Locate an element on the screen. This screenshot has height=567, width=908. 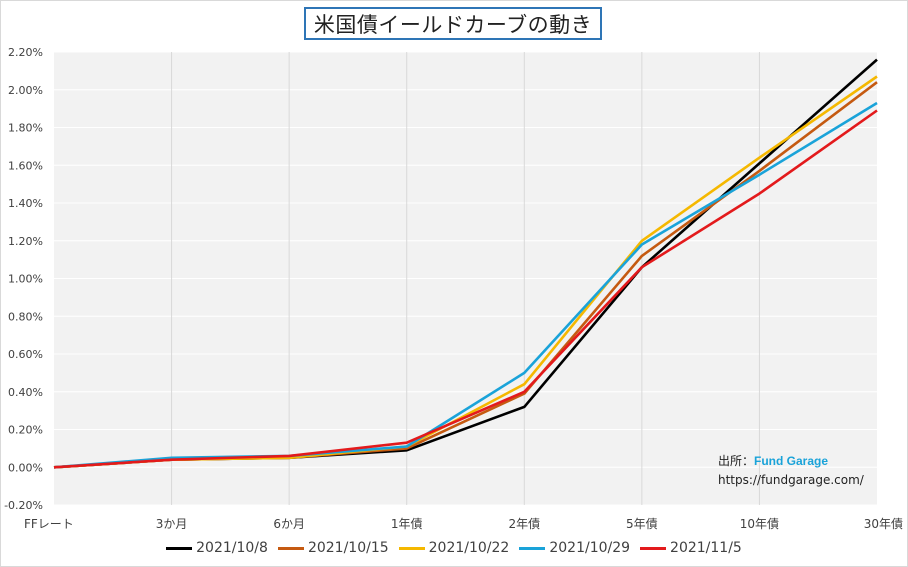
source-credit: 出所：Fund Garage is located at coordinates (773, 460).